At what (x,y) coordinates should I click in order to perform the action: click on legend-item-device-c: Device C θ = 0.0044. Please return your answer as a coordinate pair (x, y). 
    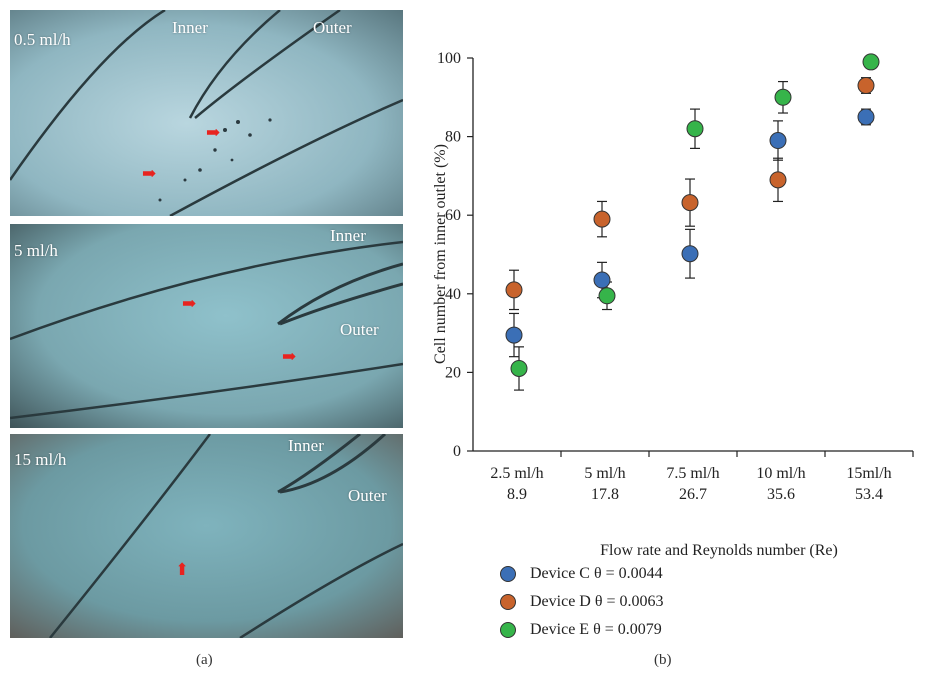
    Looking at the image, I should click on (581, 574).